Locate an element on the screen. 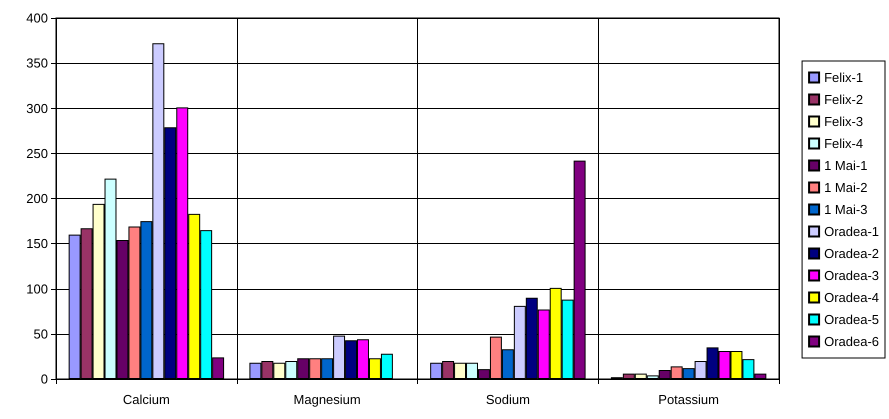 Image resolution: width=889 pixels, height=419 pixels. legend-label: Oradea-3 is located at coordinates (851, 275).